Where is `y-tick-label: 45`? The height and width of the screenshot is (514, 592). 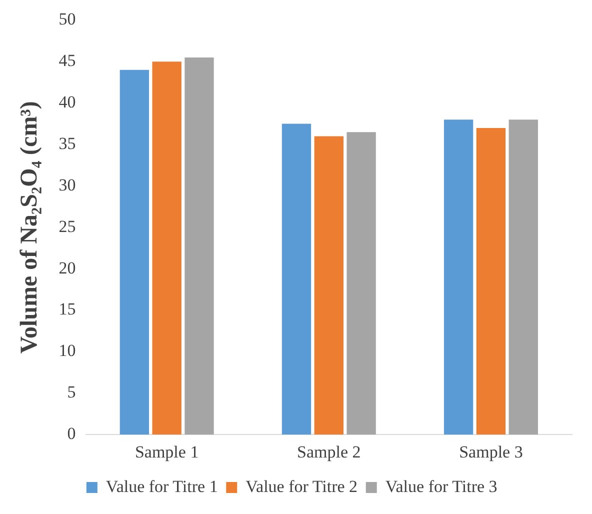 y-tick-label: 45 is located at coordinates (67, 60).